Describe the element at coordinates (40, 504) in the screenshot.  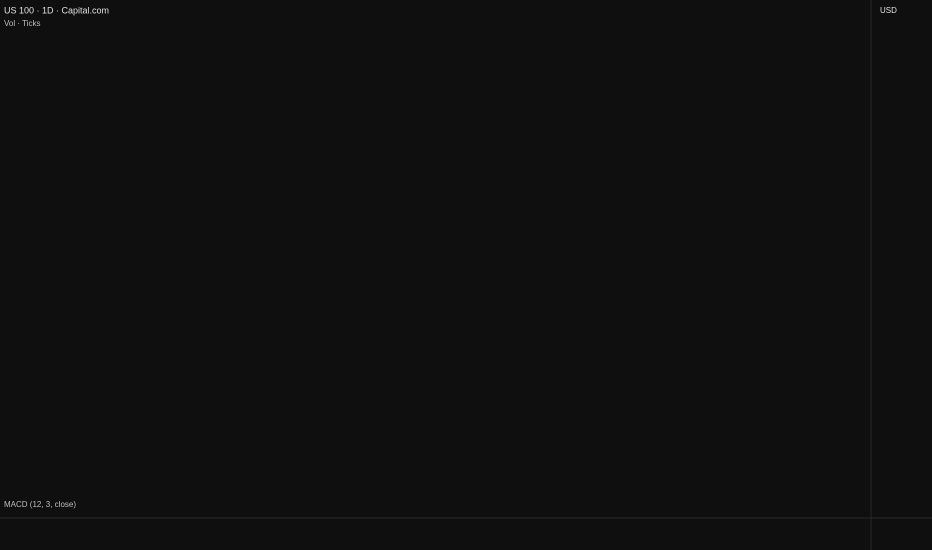
I see `indicator-label: MACD (12, 3, close)` at that location.